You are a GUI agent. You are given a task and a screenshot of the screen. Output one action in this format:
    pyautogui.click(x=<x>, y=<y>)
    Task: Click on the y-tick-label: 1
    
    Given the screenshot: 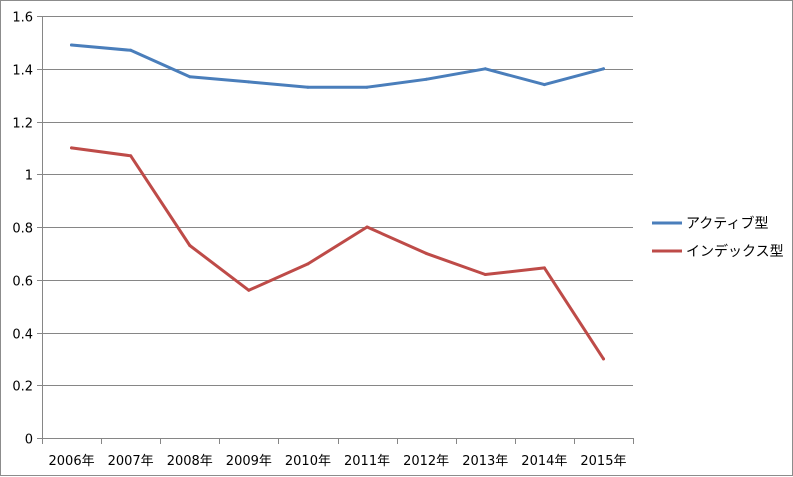 What is the action you would take?
    pyautogui.click(x=29, y=176)
    